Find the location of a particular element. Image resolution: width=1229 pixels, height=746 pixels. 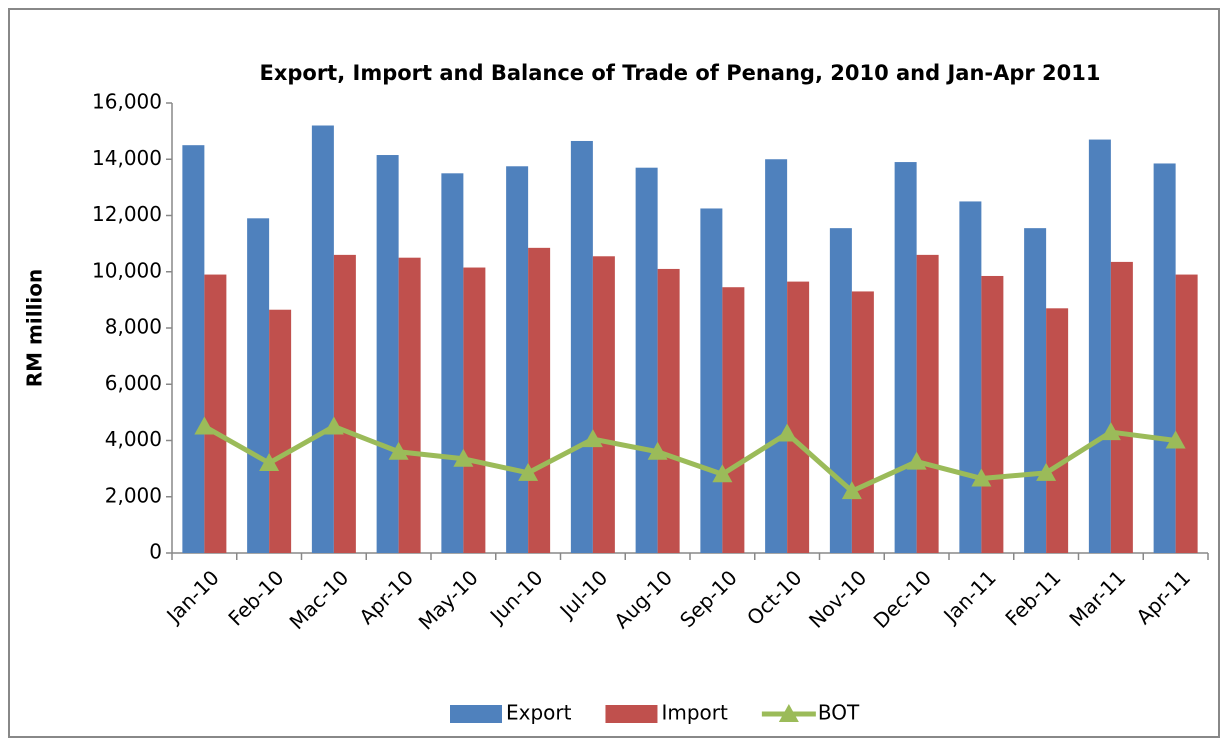

legend-label: BOT is located at coordinates (839, 713).